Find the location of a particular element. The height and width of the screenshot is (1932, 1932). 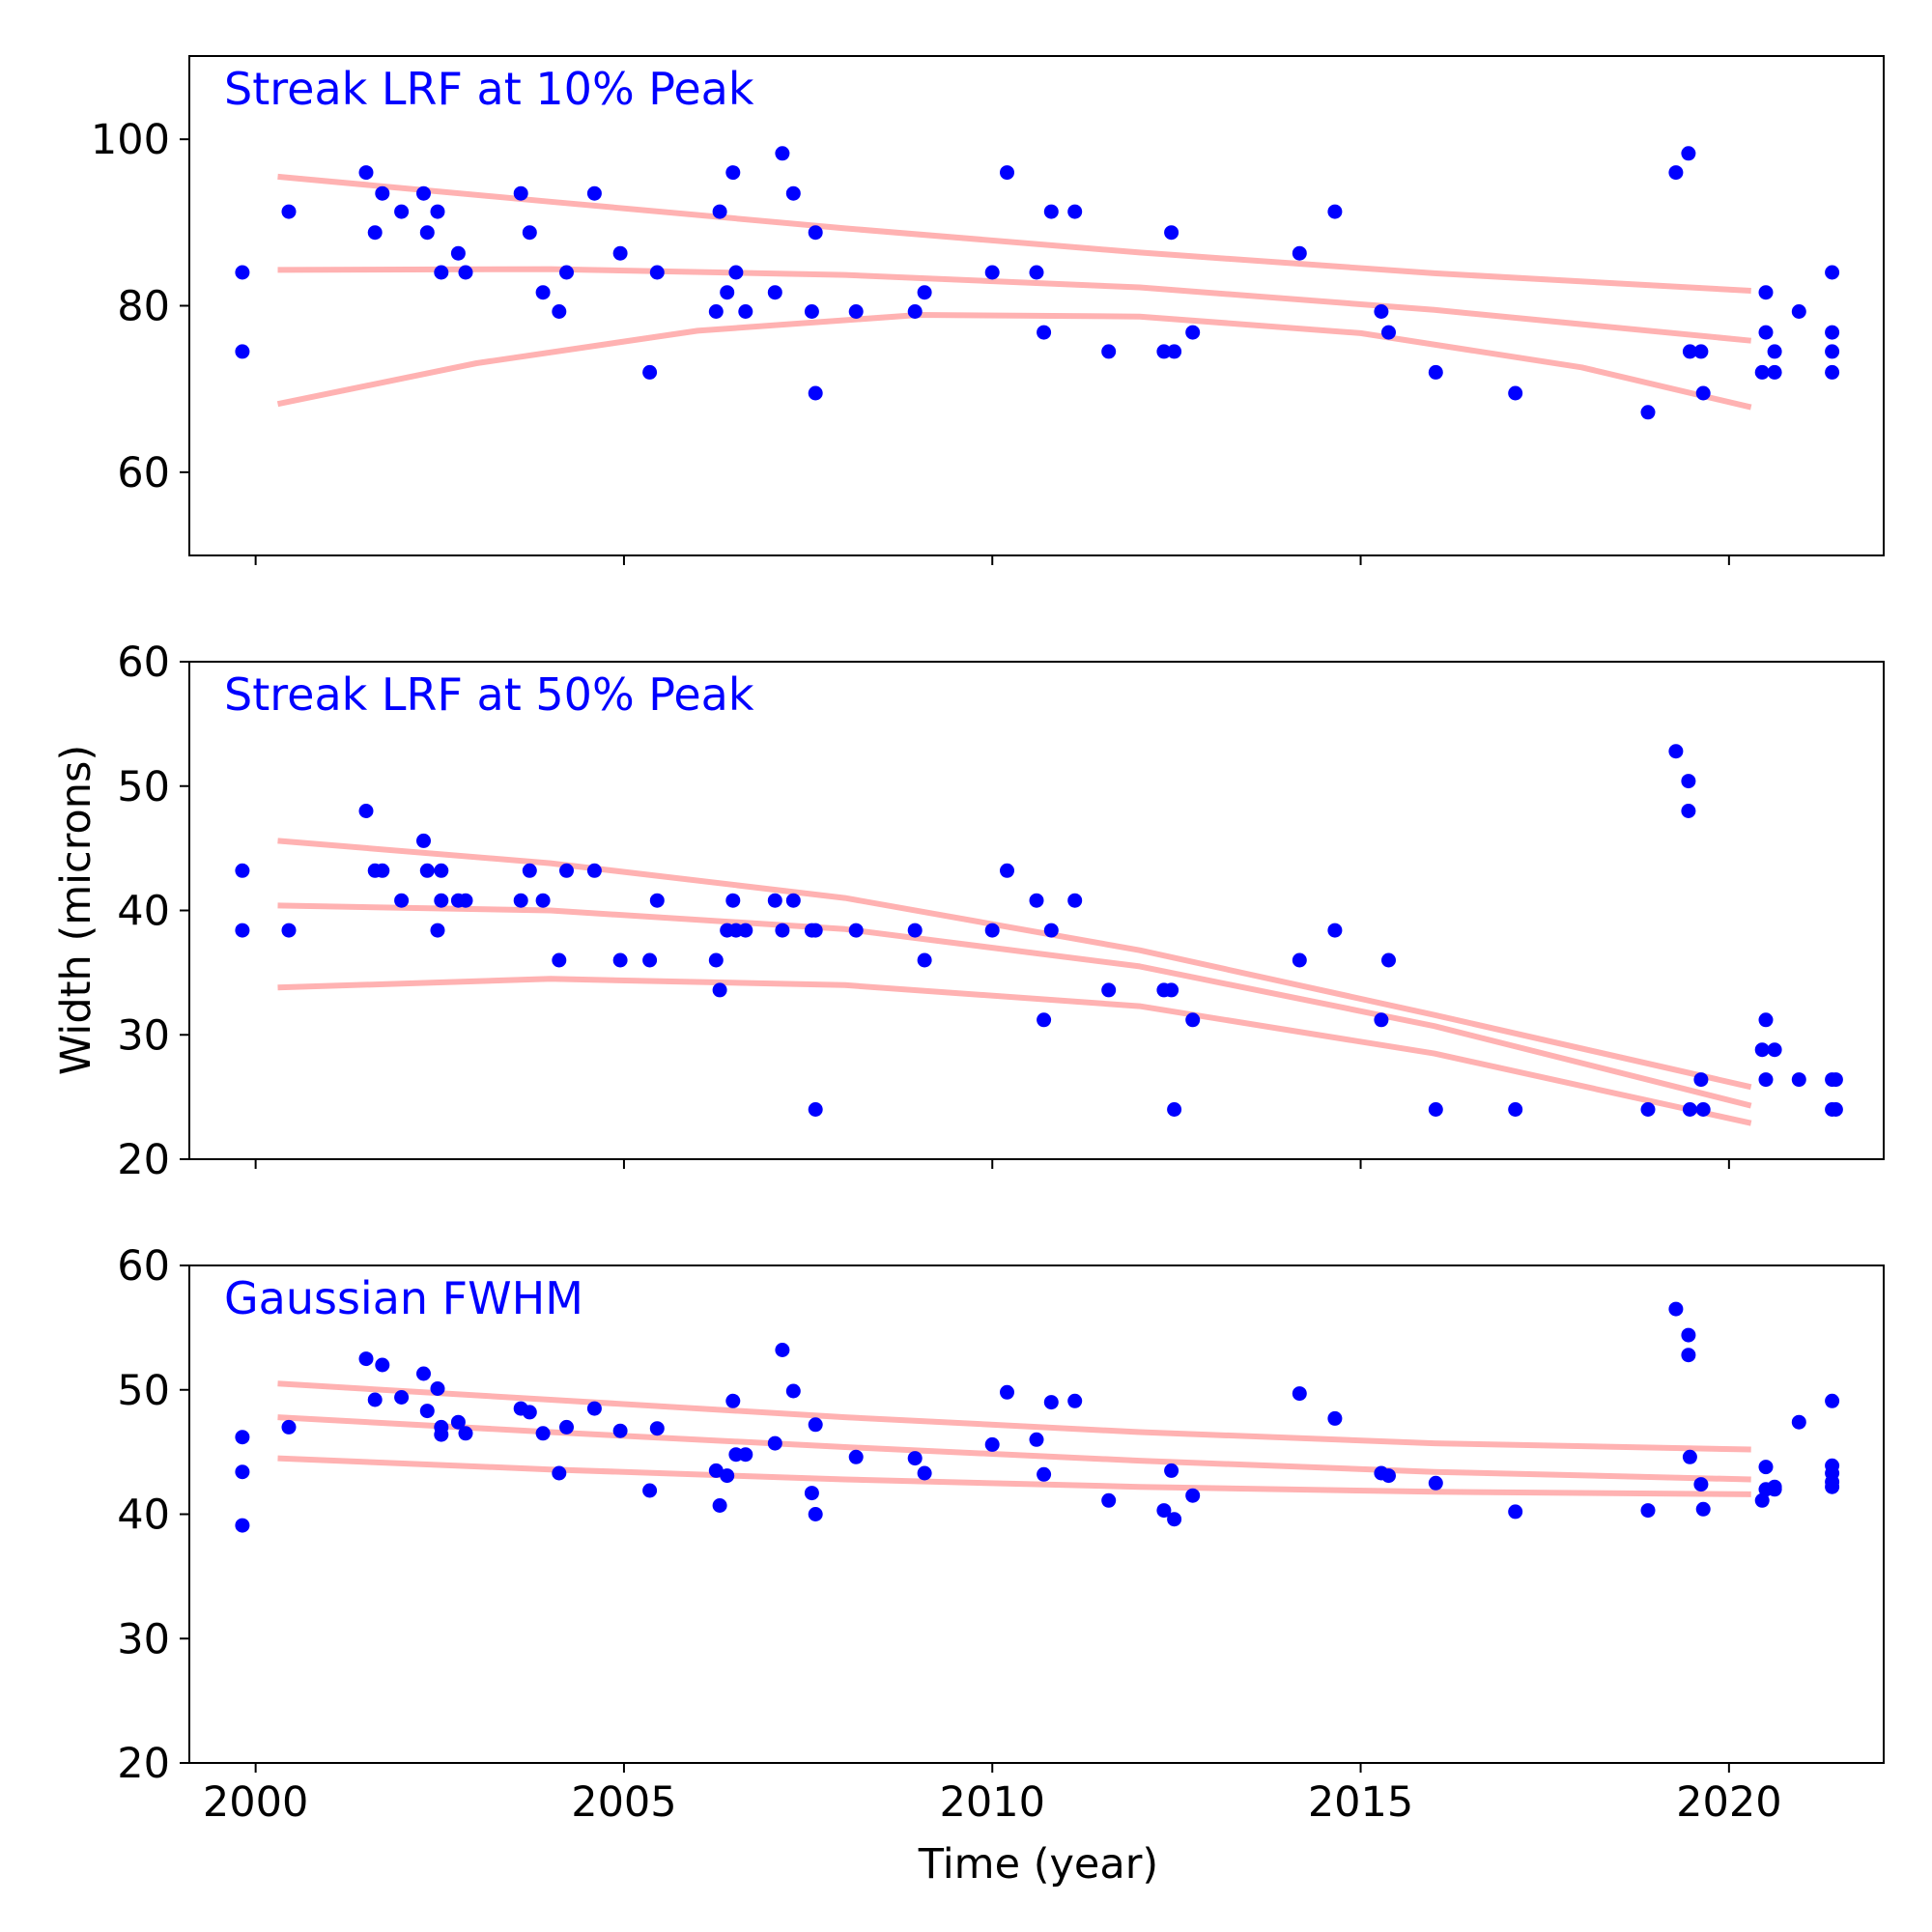

y-tick-label: 40 is located at coordinates (143, 1516).